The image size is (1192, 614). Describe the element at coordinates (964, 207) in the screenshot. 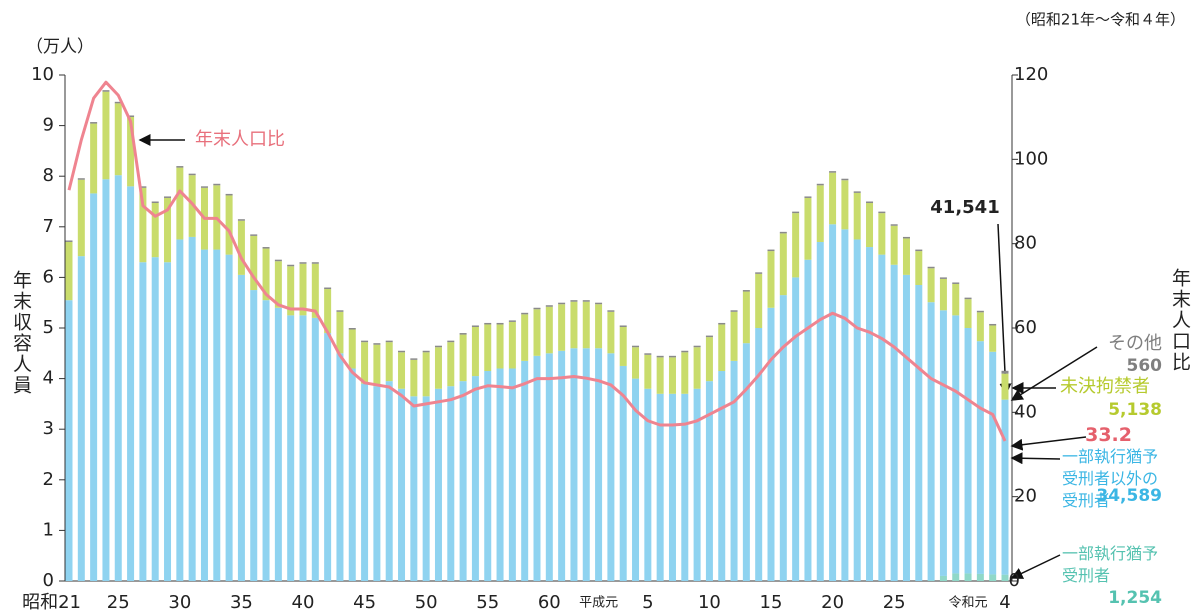

I see `total-label: 41,541` at that location.